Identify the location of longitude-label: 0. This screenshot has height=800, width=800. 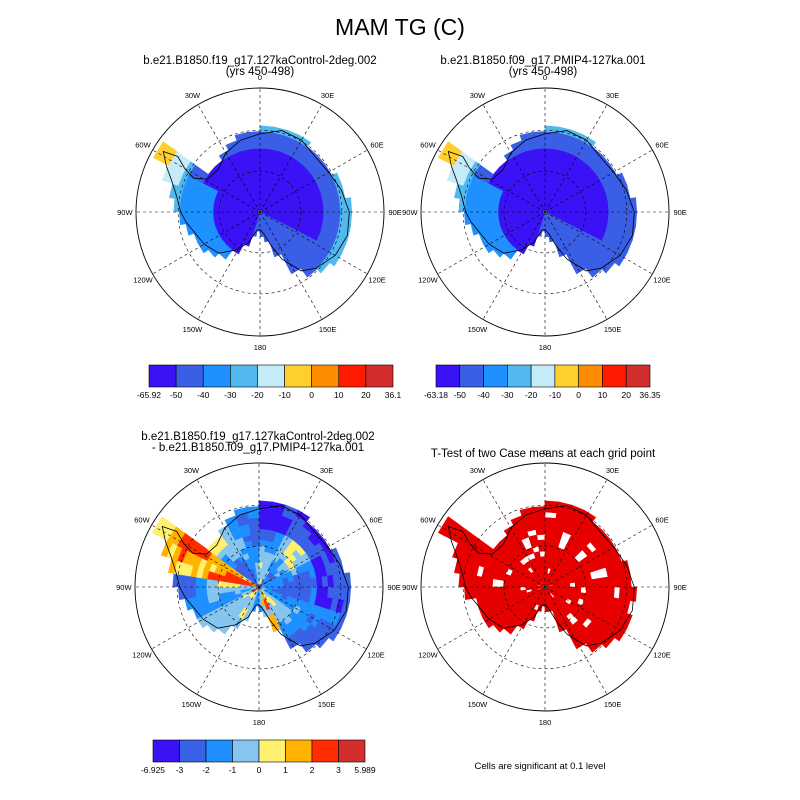
(260, 77).